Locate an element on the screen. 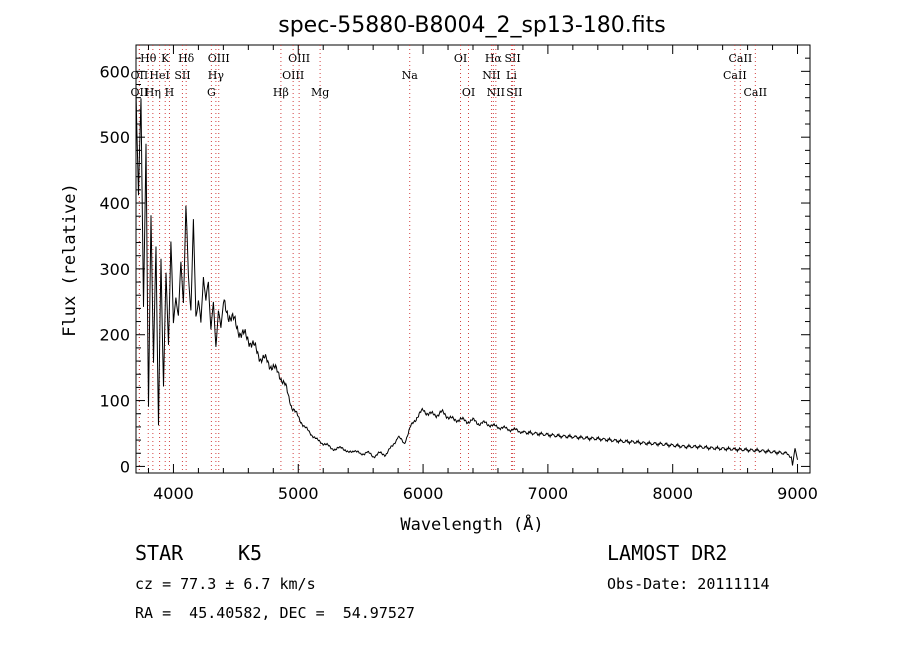 This screenshot has height=650, width=900. emission-line-label: H is located at coordinates (170, 92).